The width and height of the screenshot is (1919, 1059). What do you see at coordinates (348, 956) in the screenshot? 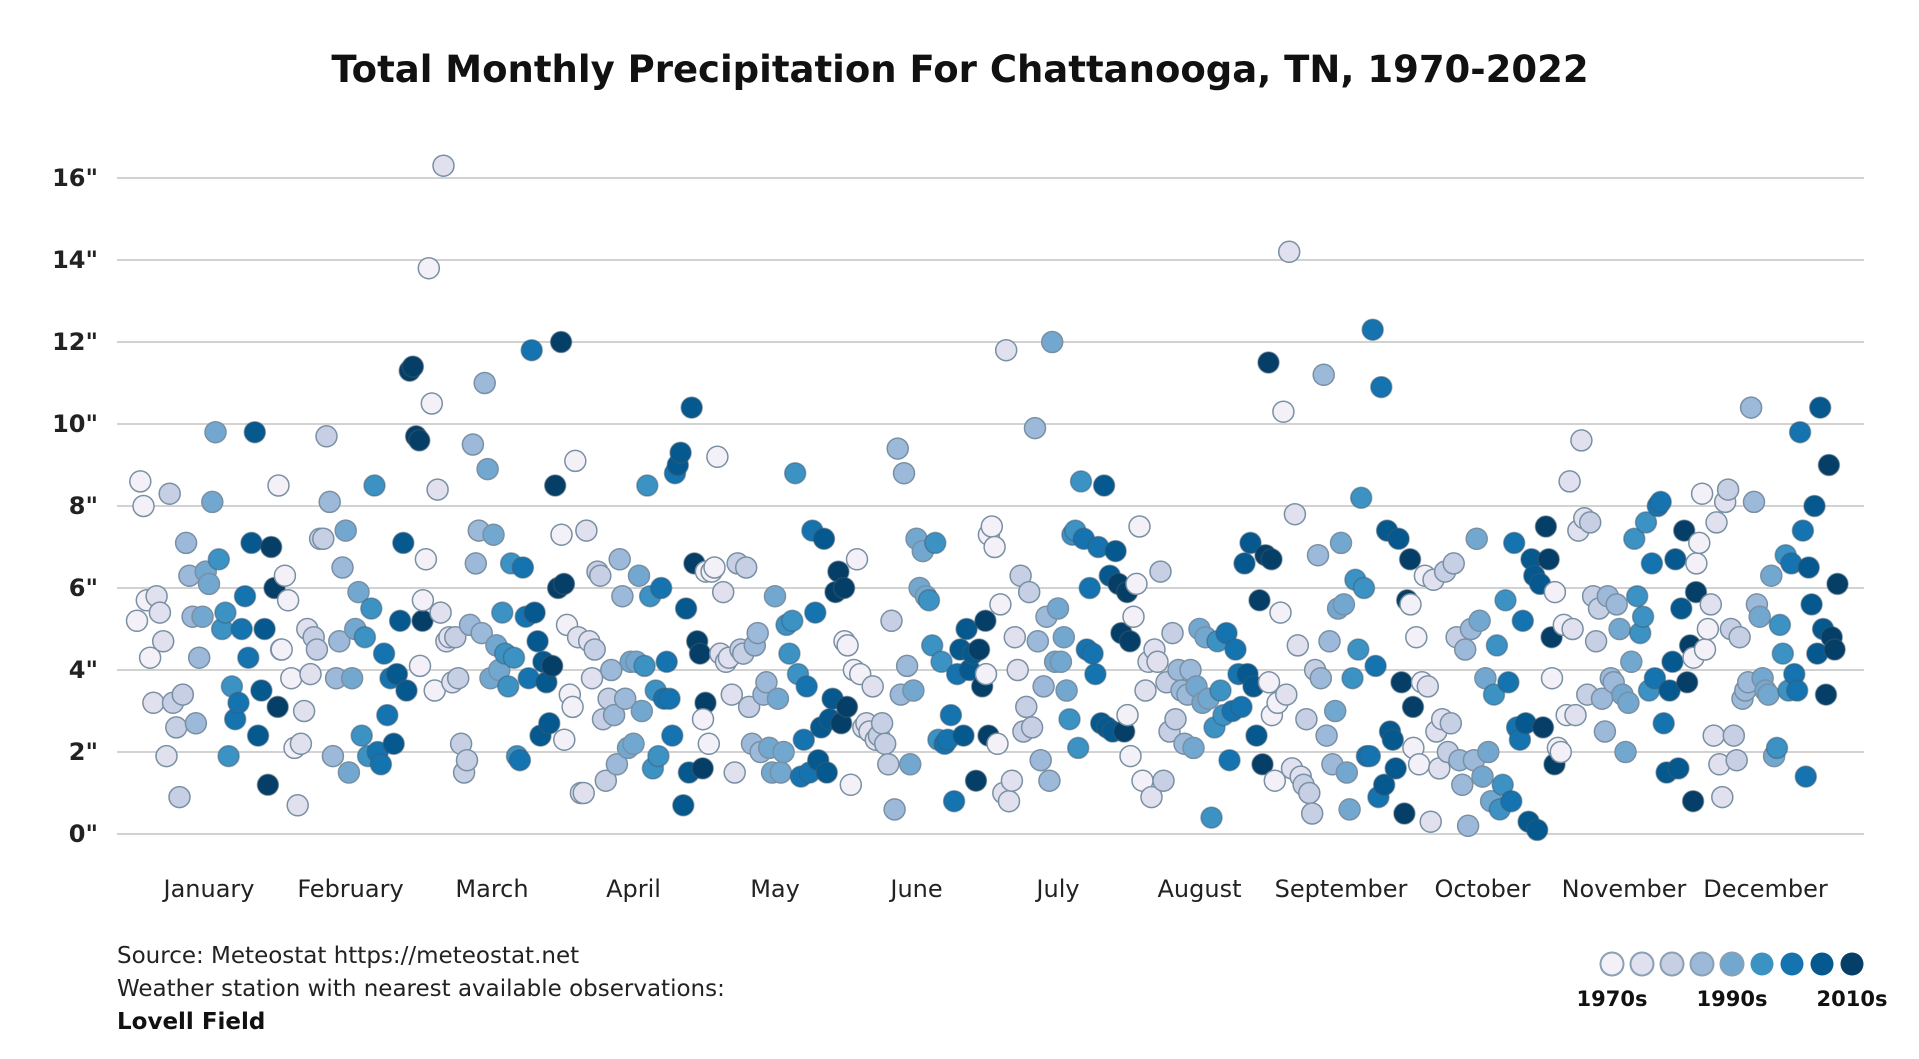
I see `source-text: Source: Meteostat https://meteostat.net` at bounding box center [348, 956].